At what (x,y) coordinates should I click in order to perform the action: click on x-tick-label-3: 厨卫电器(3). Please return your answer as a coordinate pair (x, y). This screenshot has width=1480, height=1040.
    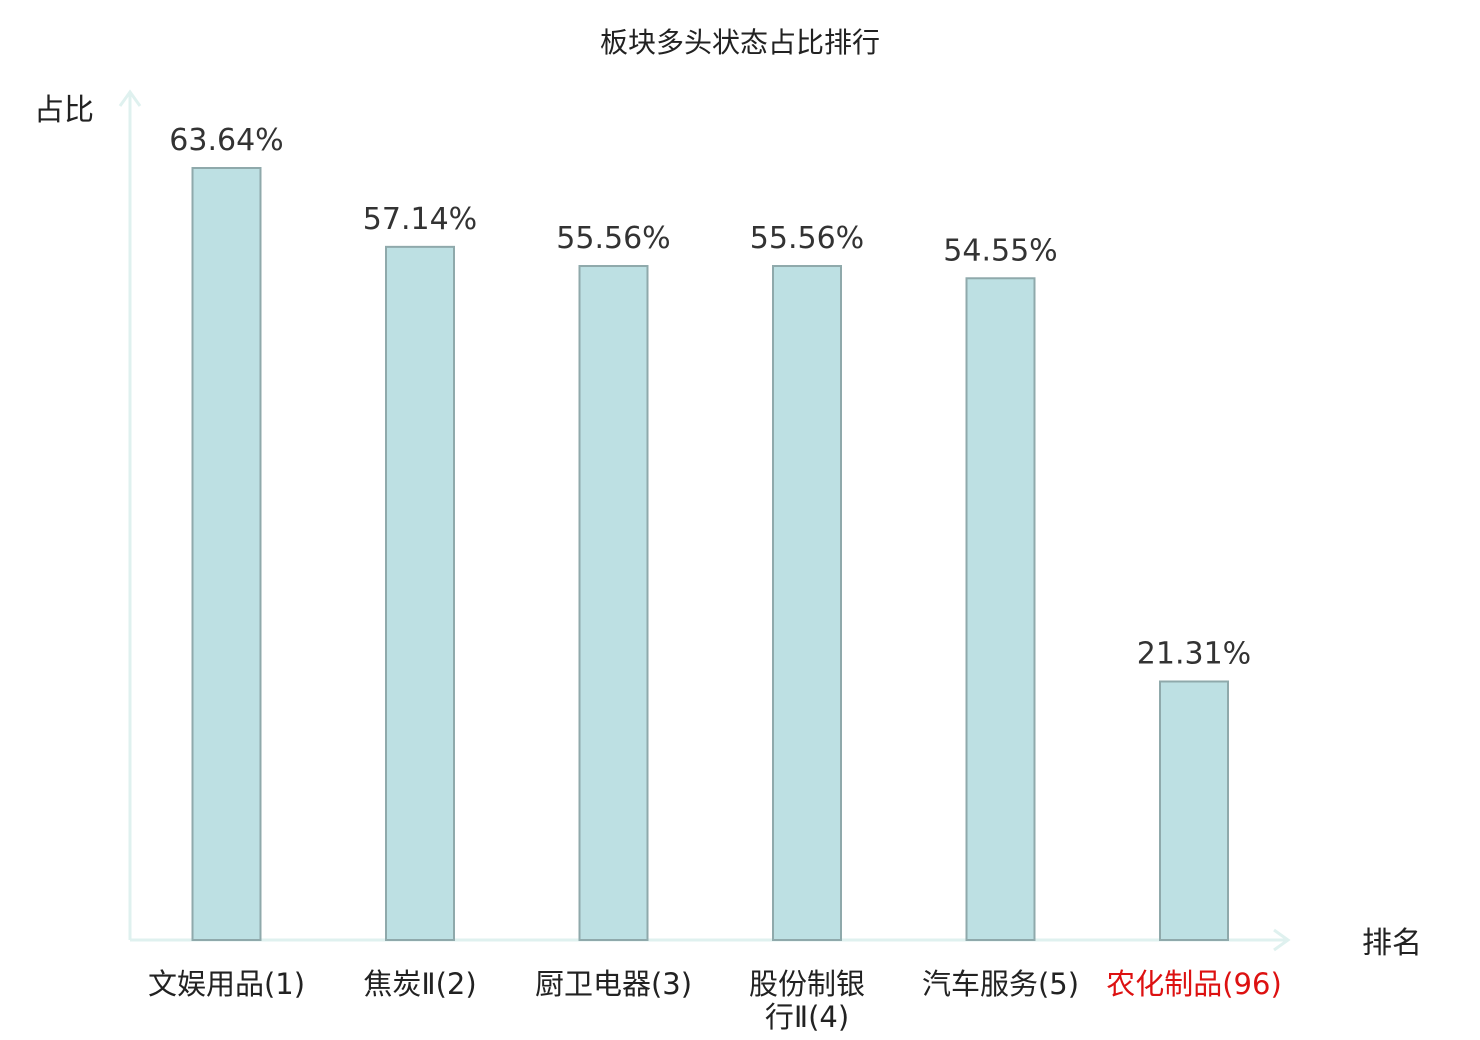
    Looking at the image, I should click on (613, 984).